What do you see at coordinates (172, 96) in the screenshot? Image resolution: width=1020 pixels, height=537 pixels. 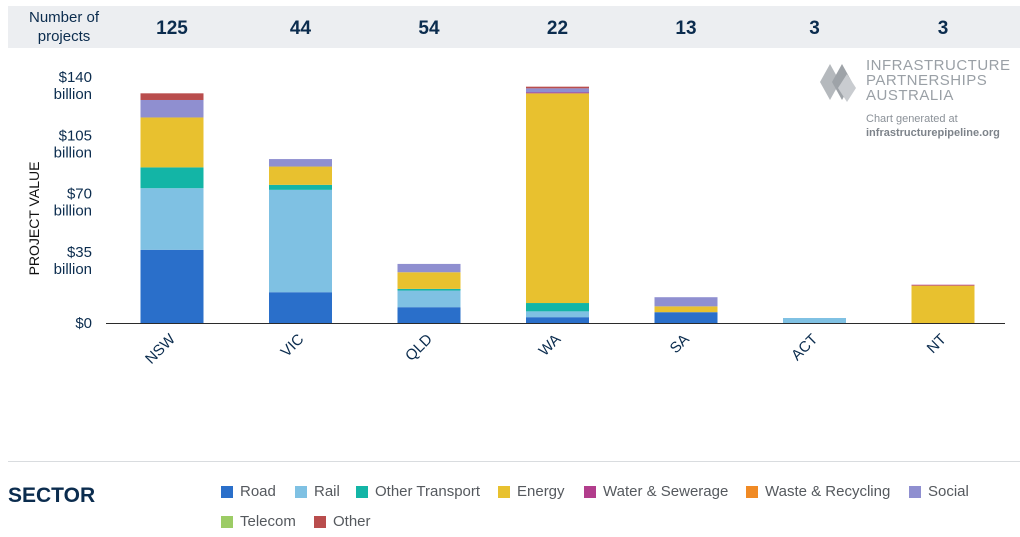 I see `bar-nsw-other` at bounding box center [172, 96].